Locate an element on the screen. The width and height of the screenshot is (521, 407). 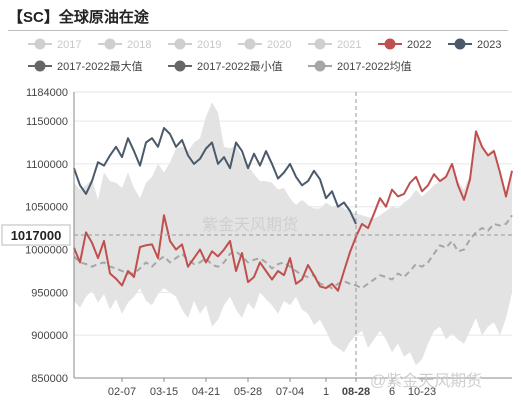
x-tick-label: 05-28 is located at coordinates (248, 392).